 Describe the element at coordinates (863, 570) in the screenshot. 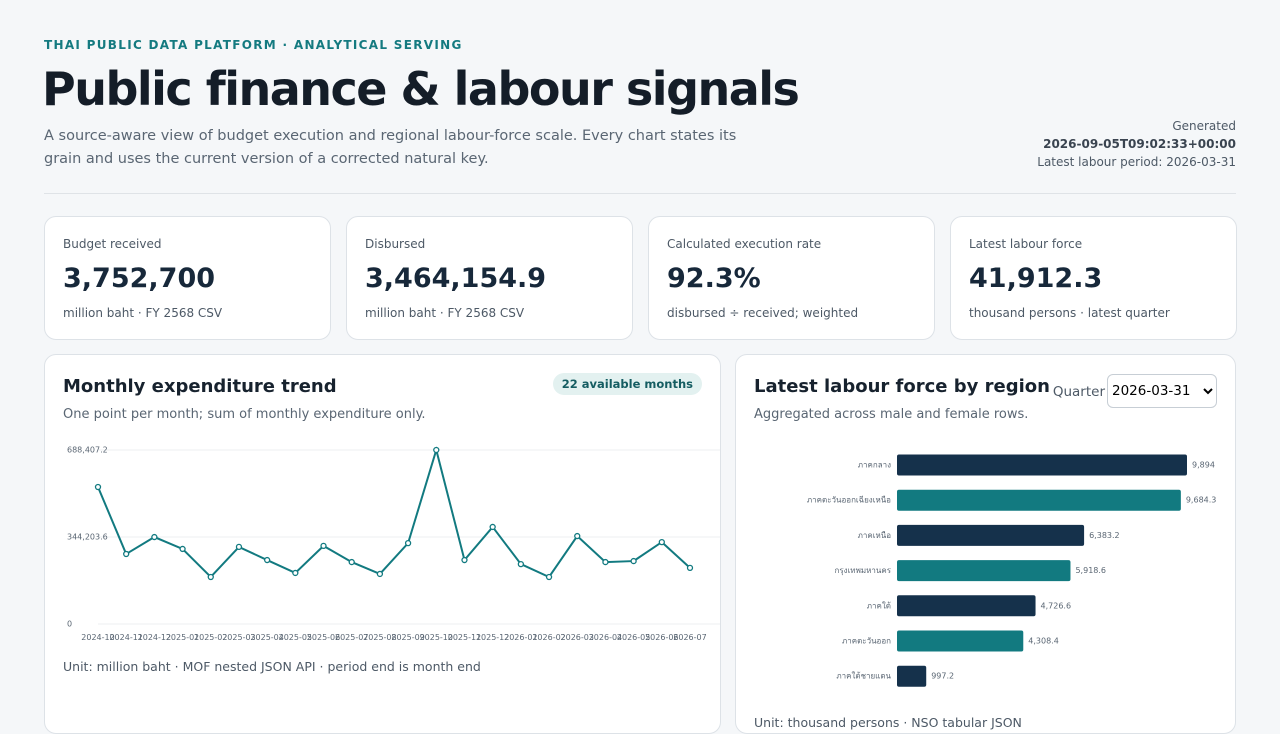

I see `y-tick-label: กรุงเทพมหานคร` at that location.